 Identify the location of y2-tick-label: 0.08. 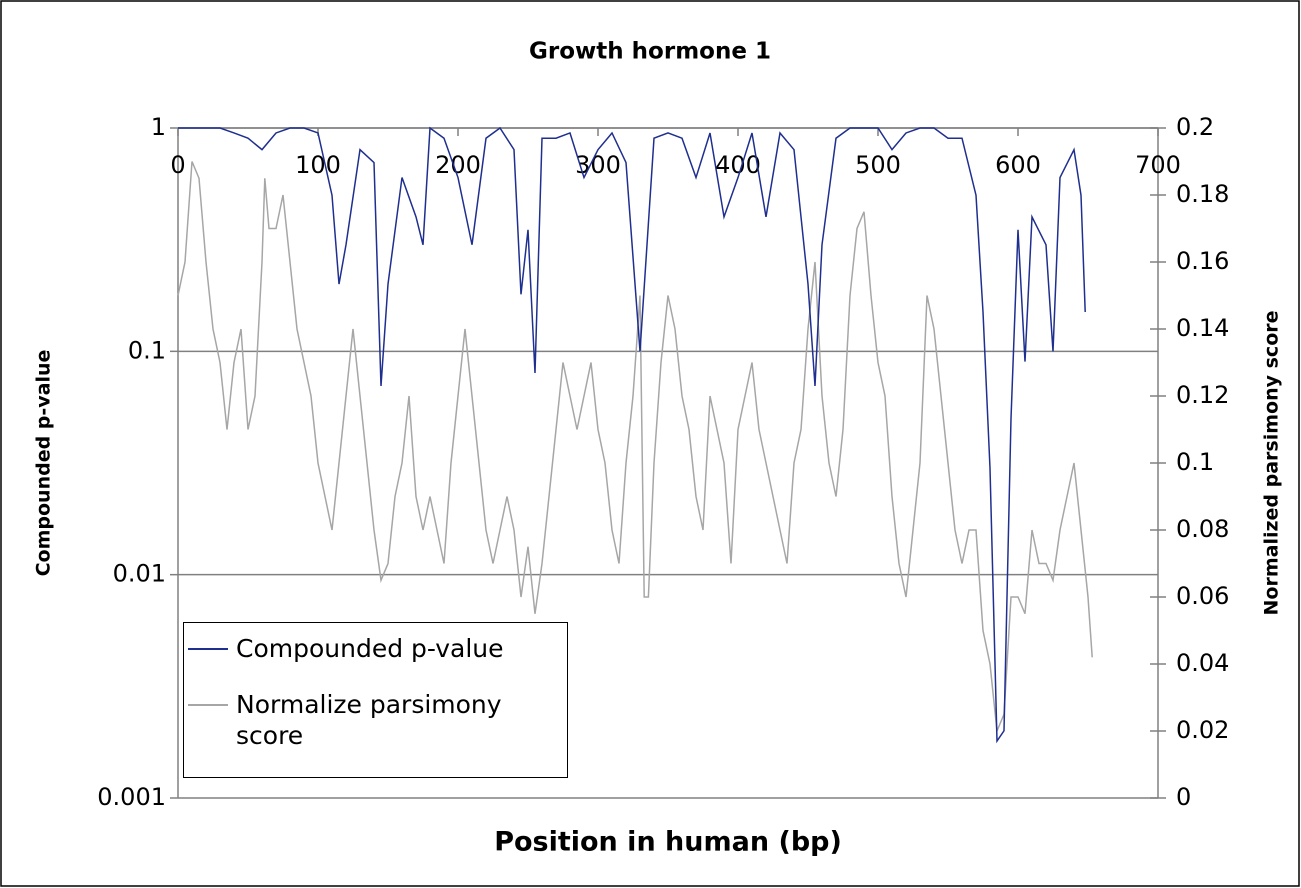
(1202, 529).